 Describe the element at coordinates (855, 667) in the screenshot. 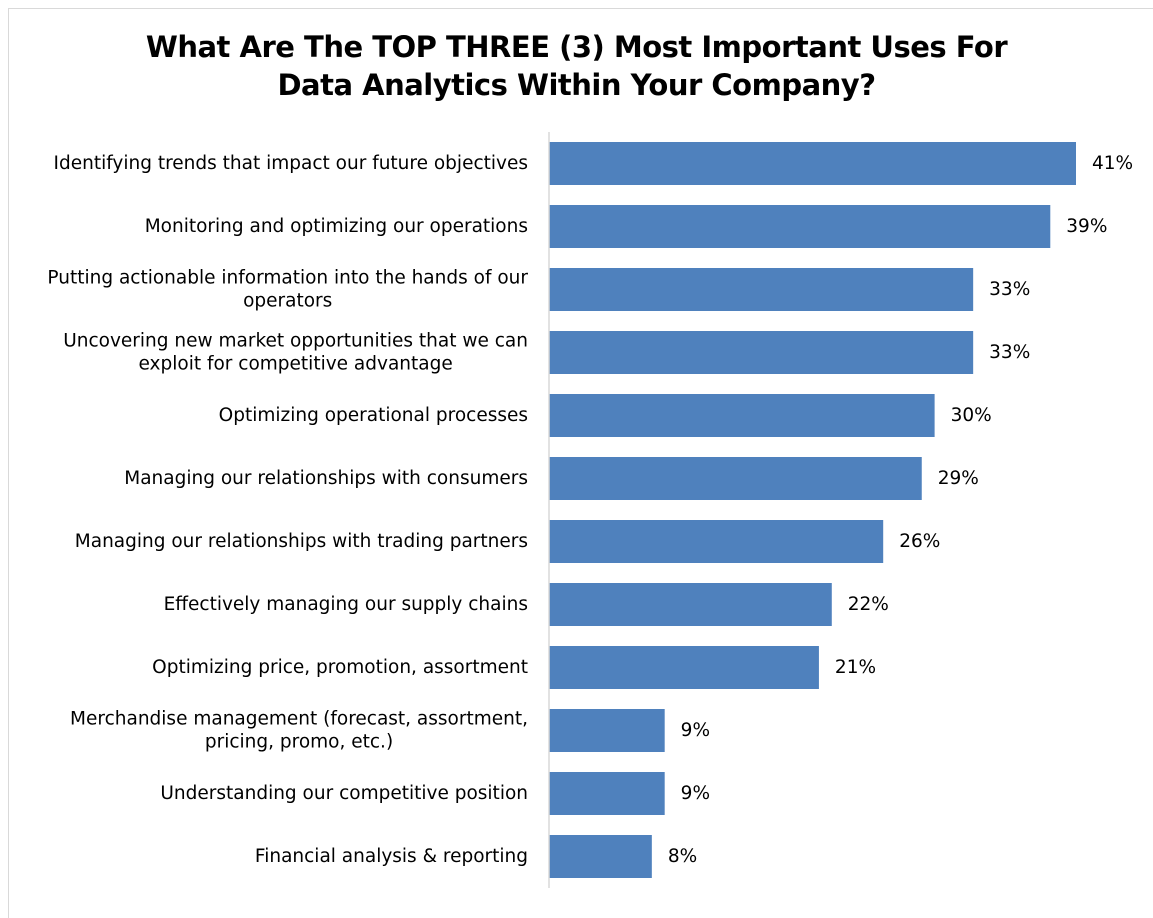

I see `value-label: 21%` at that location.